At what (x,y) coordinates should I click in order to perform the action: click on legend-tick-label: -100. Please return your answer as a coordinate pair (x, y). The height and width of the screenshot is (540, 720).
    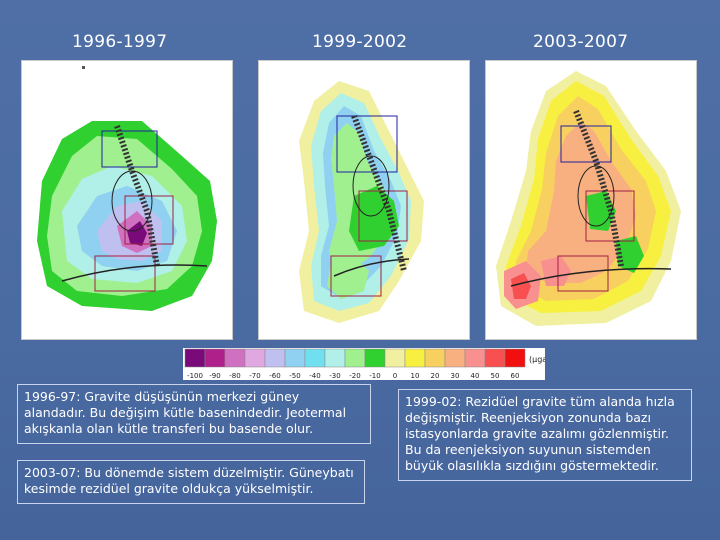
    Looking at the image, I should click on (195, 376).